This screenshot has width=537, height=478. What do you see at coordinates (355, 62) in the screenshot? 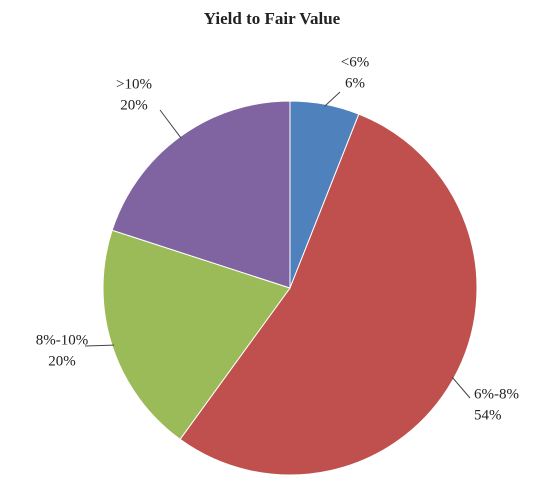
I see `slice-label: <6%` at bounding box center [355, 62].